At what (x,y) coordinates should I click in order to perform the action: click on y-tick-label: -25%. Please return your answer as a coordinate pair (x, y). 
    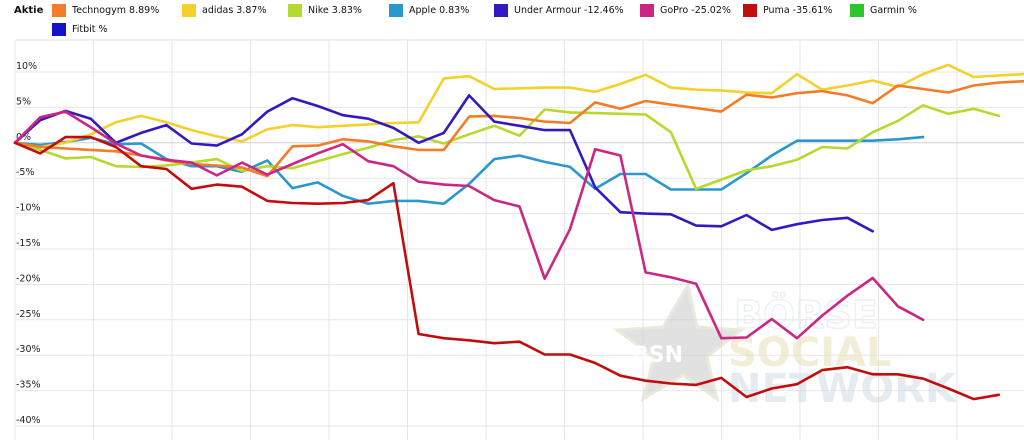
    Looking at the image, I should click on (28, 314).